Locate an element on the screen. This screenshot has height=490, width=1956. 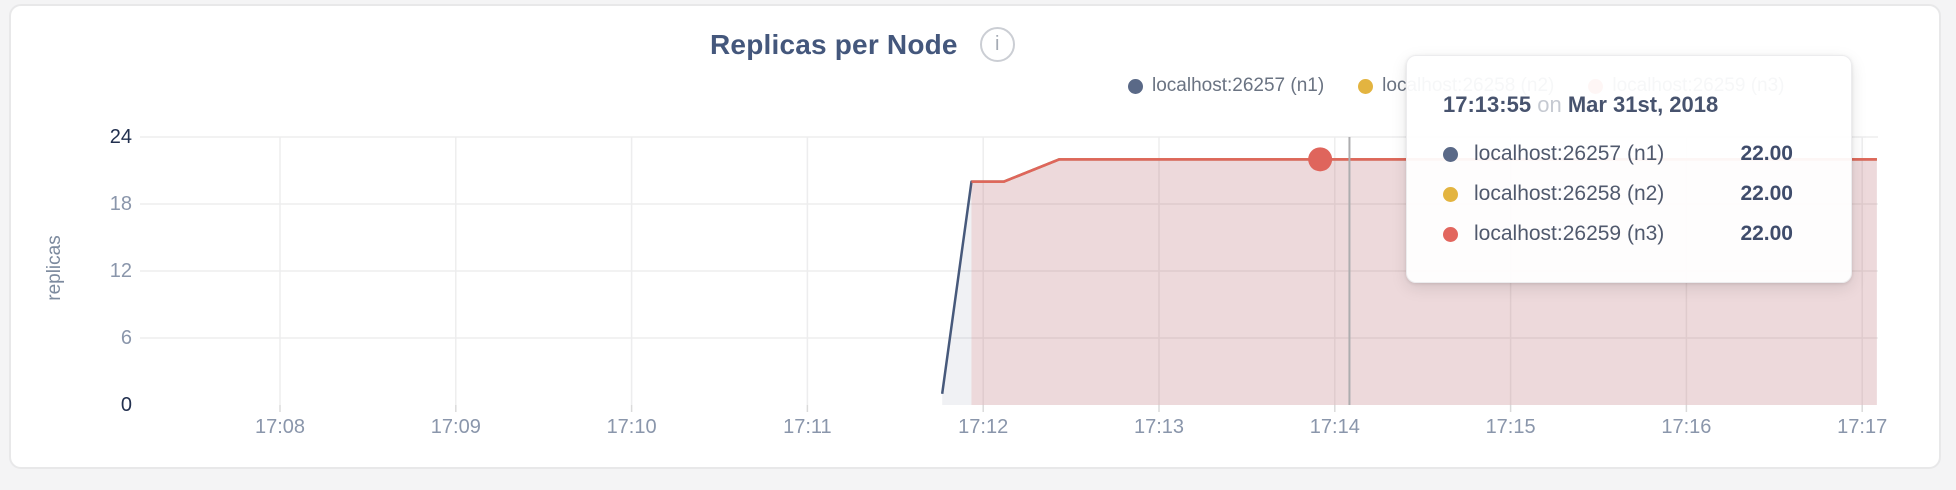
y-tick-label: 18 is located at coordinates (120, 203).